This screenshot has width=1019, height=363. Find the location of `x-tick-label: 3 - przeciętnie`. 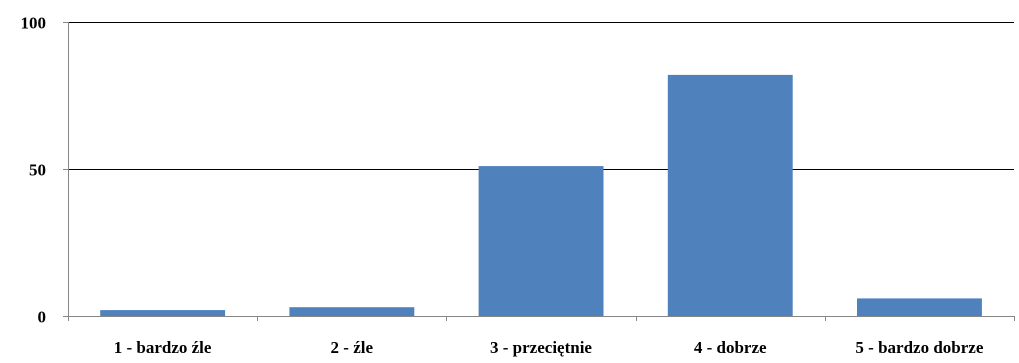

x-tick-label: 3 - przeciętnie is located at coordinates (541, 347).